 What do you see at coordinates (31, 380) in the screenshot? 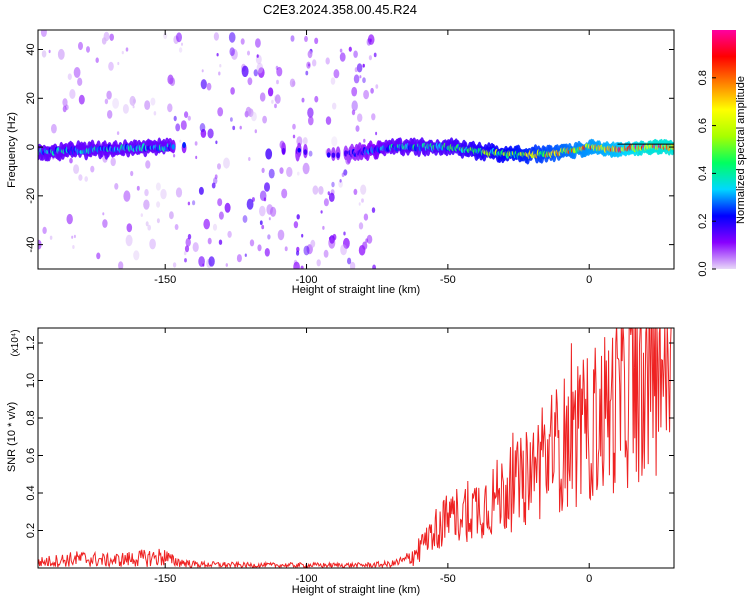
I see `y-tick-label: 1.0` at bounding box center [31, 380].